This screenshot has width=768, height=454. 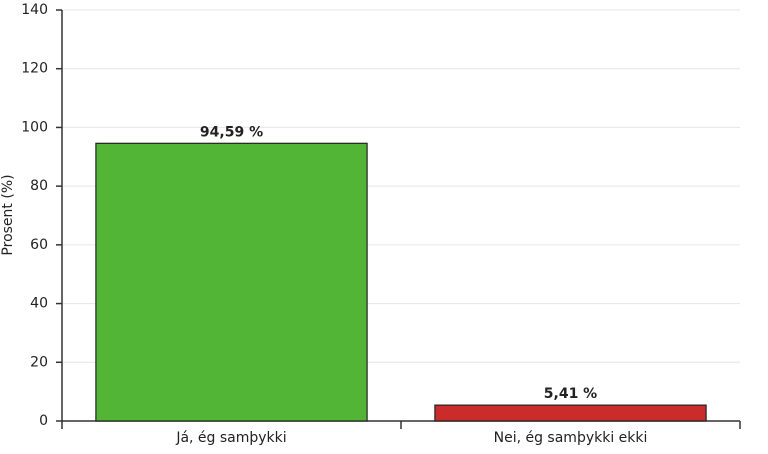 I want to click on y-tick-label: 100, so click(x=34, y=127).